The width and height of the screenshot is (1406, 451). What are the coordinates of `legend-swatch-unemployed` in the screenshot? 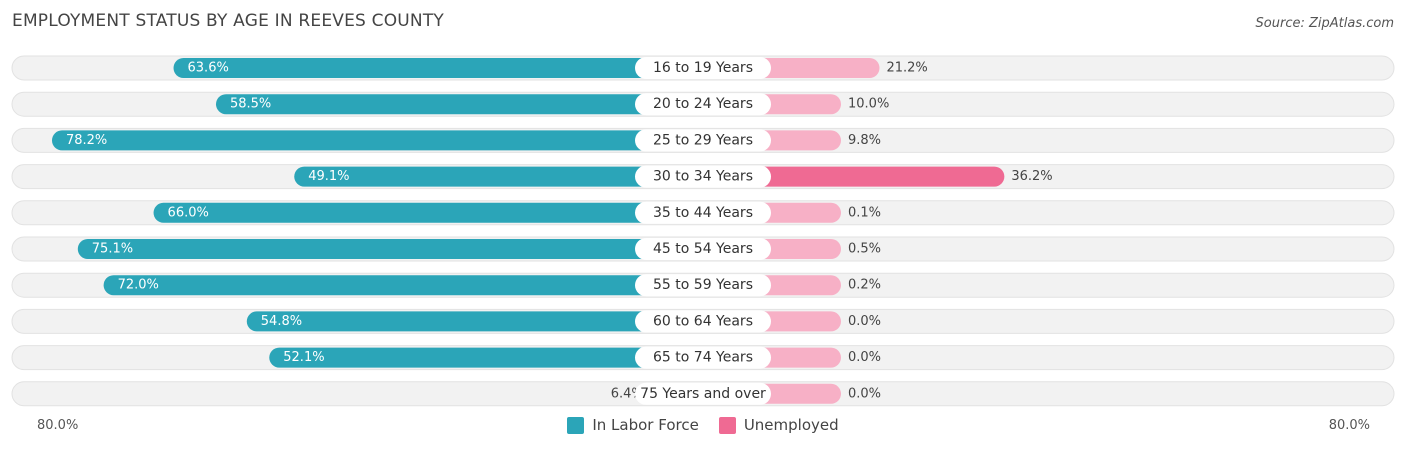 It's located at (727, 425).